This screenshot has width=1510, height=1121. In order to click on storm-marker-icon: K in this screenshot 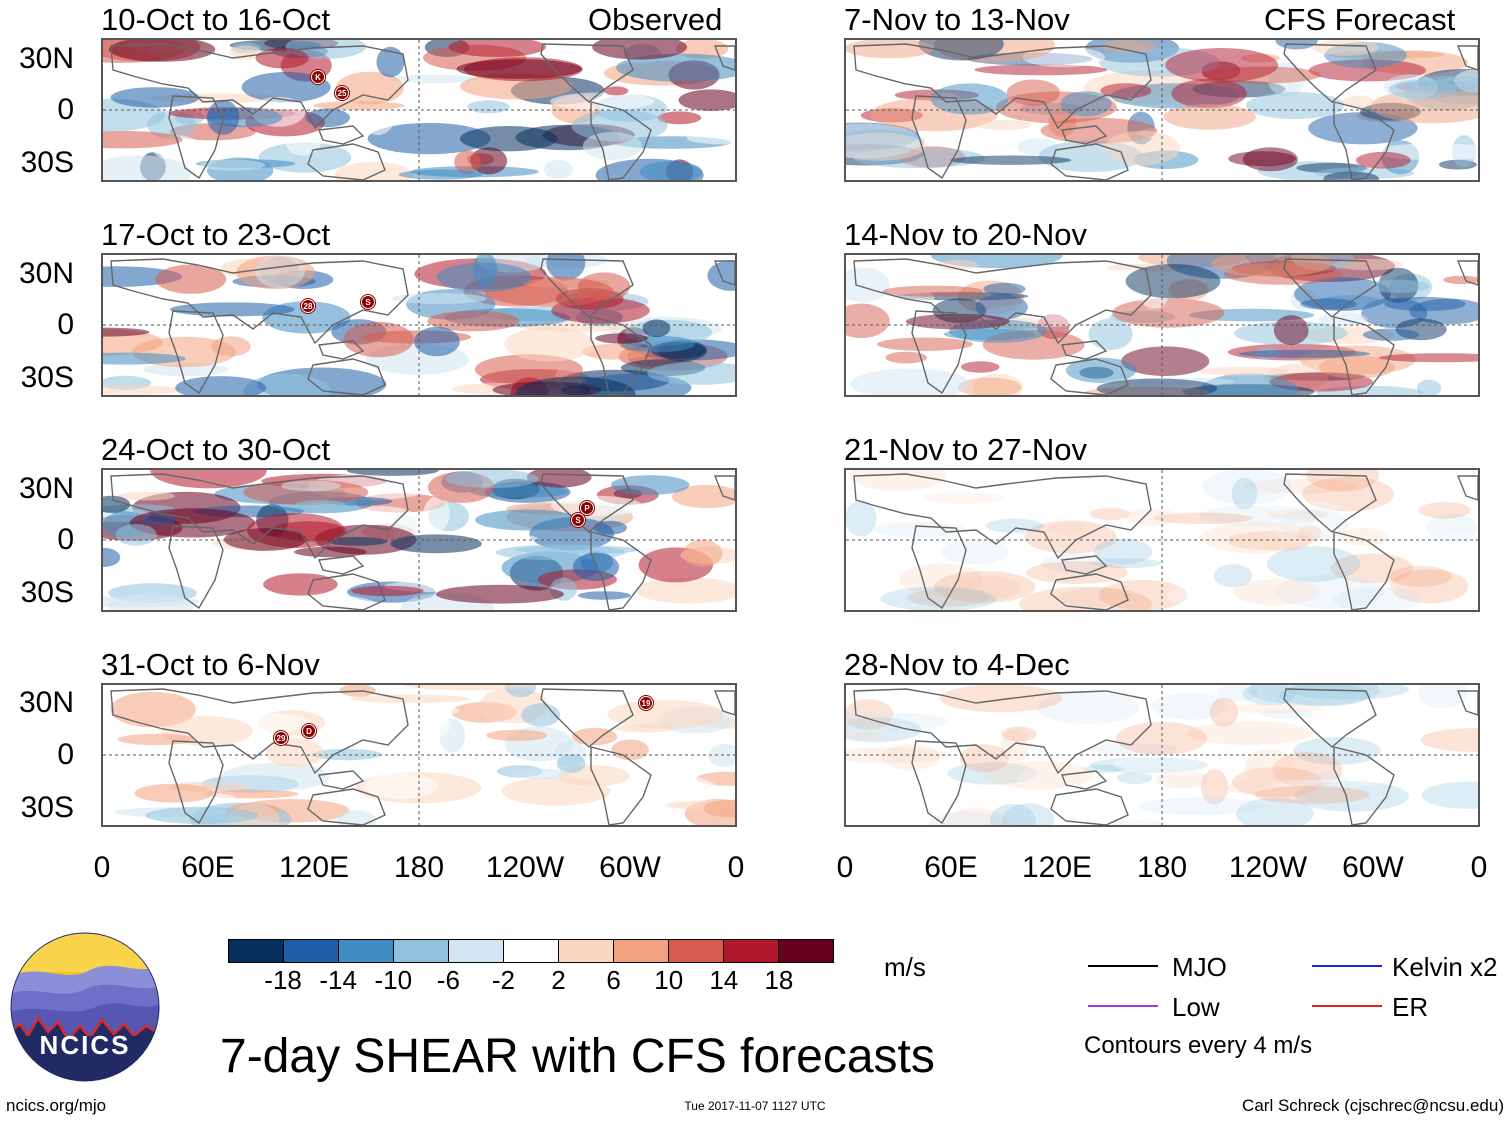, I will do `click(318, 77)`.